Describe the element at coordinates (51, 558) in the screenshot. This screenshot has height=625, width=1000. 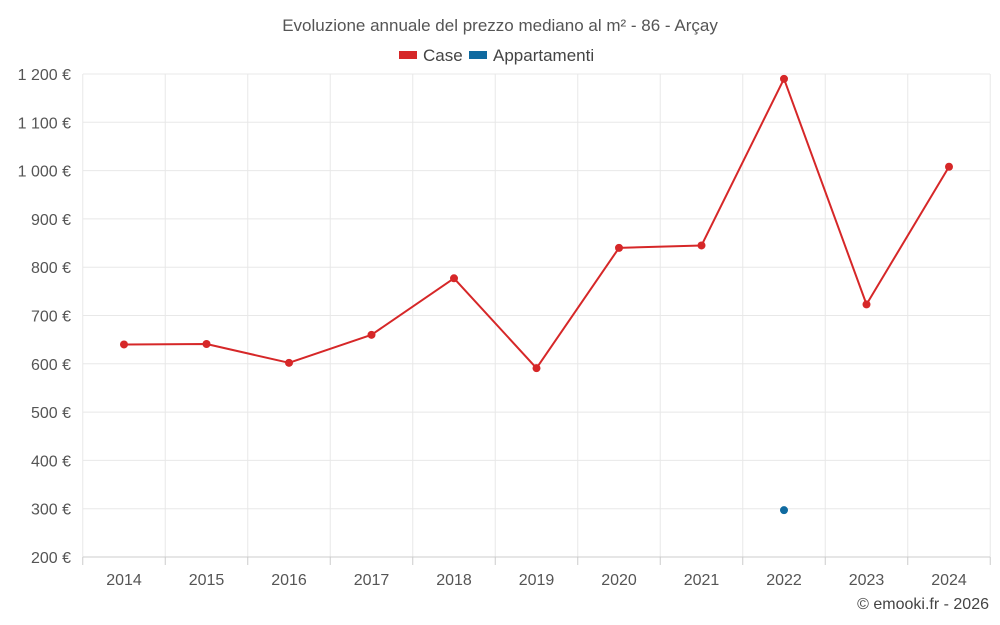
I see `y-tick-label: 200 €` at that location.